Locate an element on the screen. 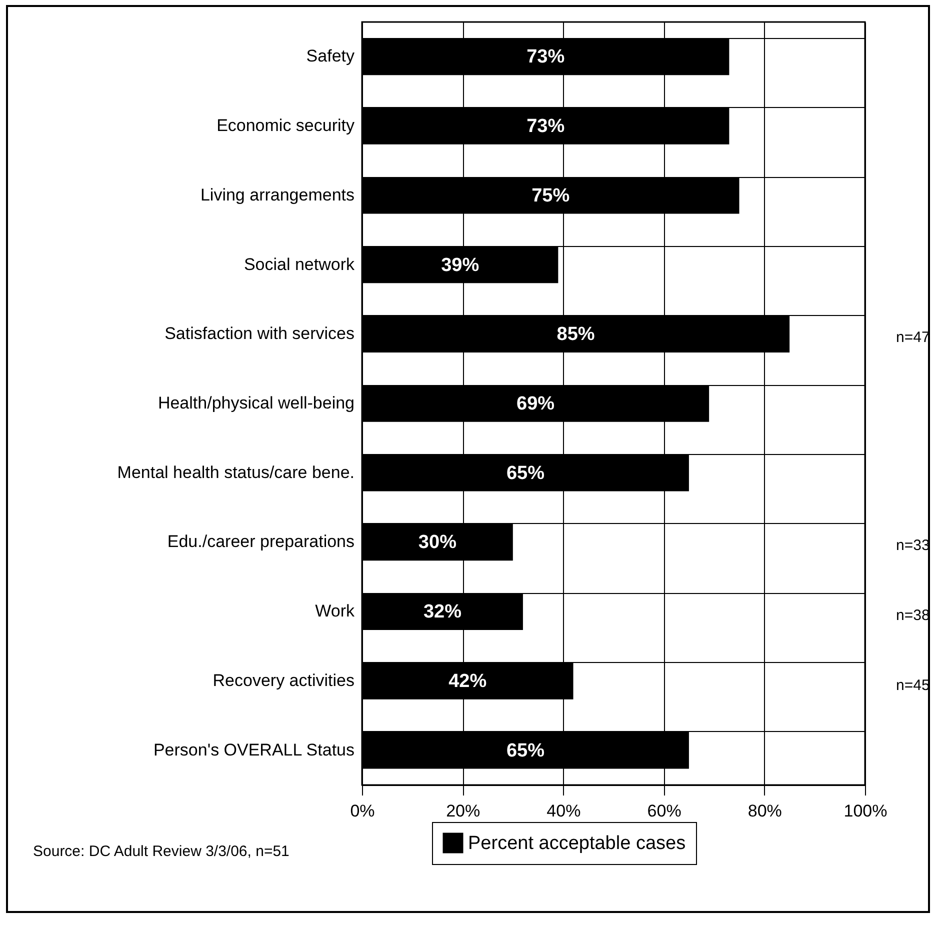  x-tick-label: 0% is located at coordinates (362, 811).